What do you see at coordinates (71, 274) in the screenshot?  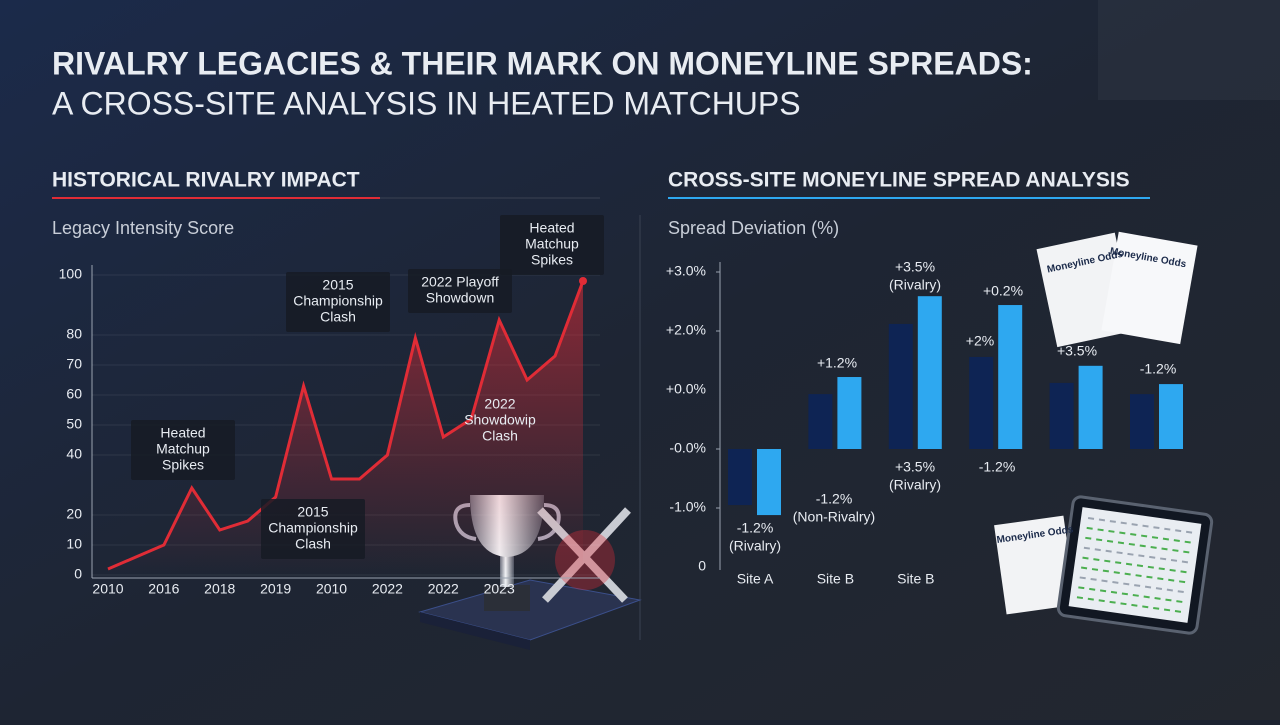 I see `y-tick-label: 100` at bounding box center [71, 274].